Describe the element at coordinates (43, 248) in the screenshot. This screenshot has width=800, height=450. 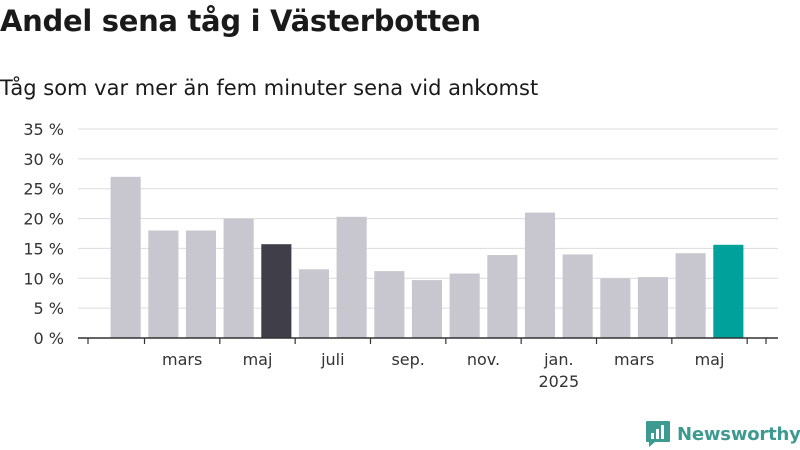
I see `y-tick-label: 15 %` at that location.